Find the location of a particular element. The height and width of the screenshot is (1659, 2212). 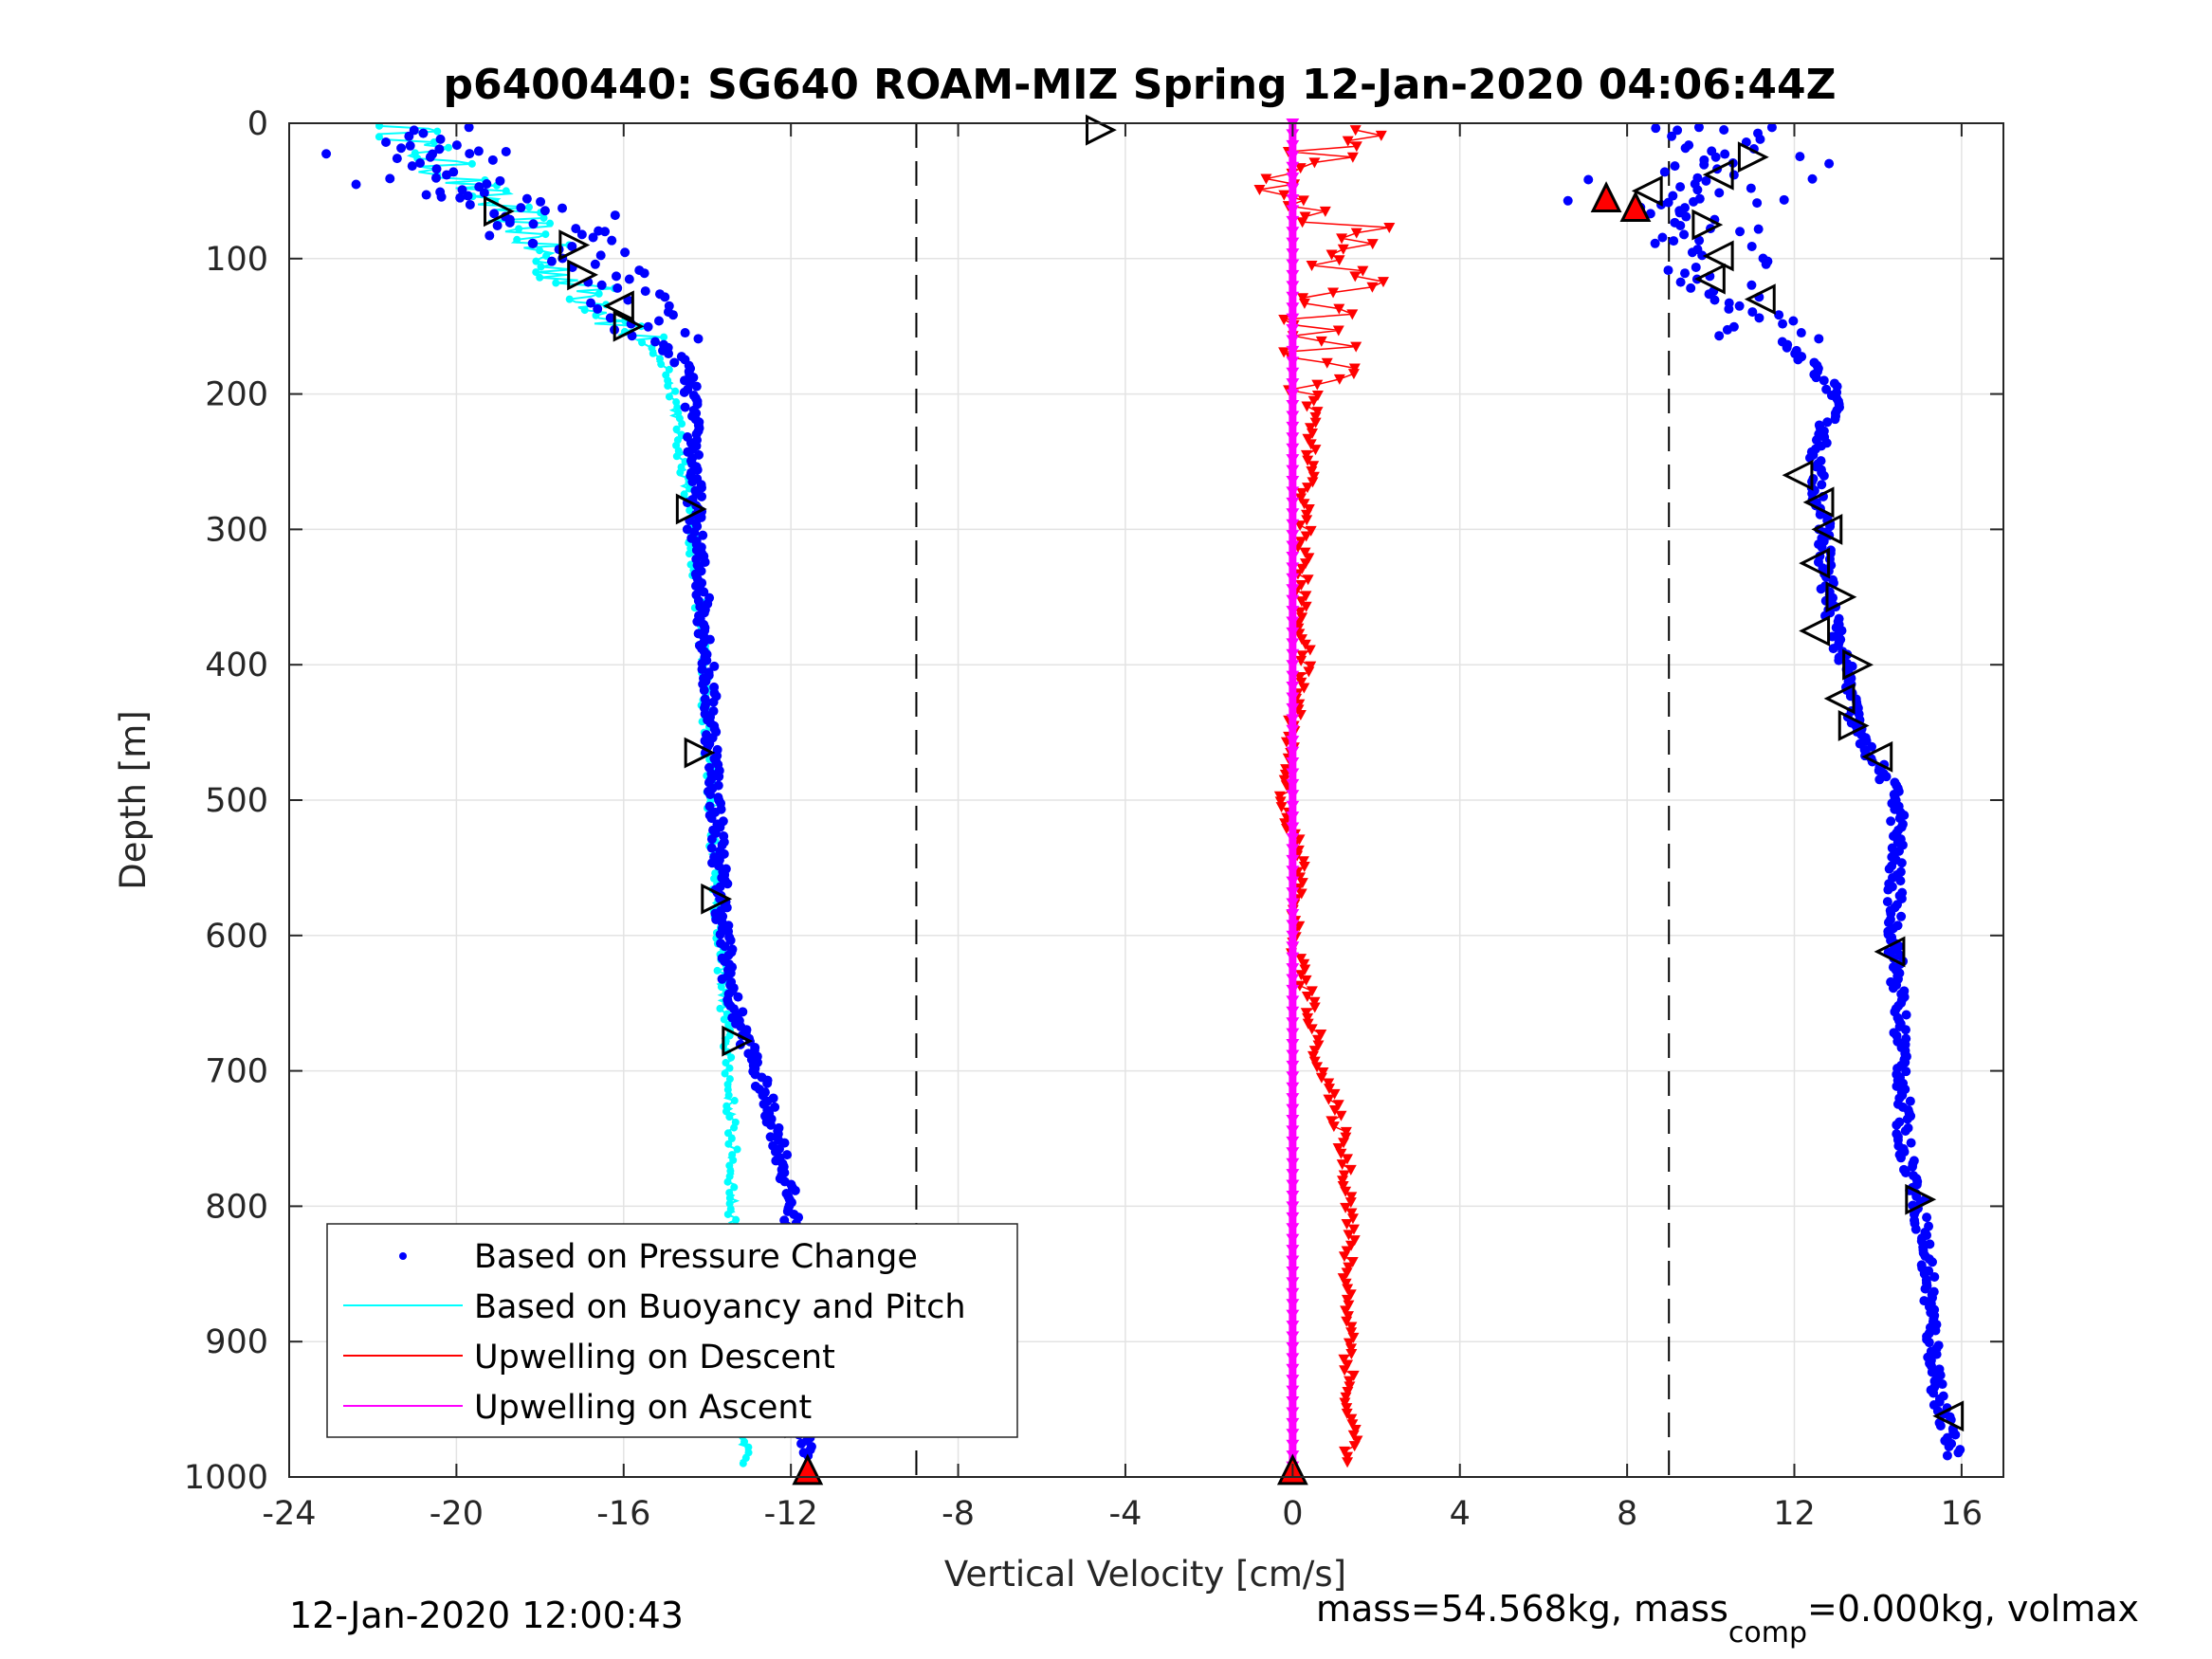

y-tick-label: 800 is located at coordinates (236, 1207).